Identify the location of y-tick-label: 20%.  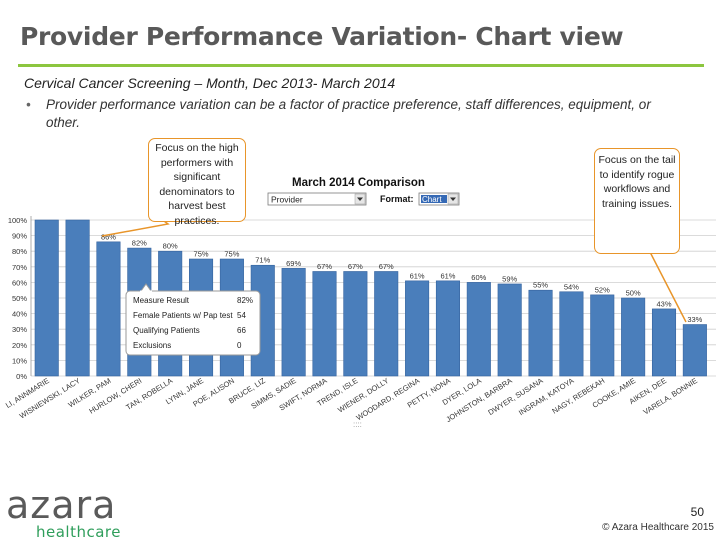
(19, 345).